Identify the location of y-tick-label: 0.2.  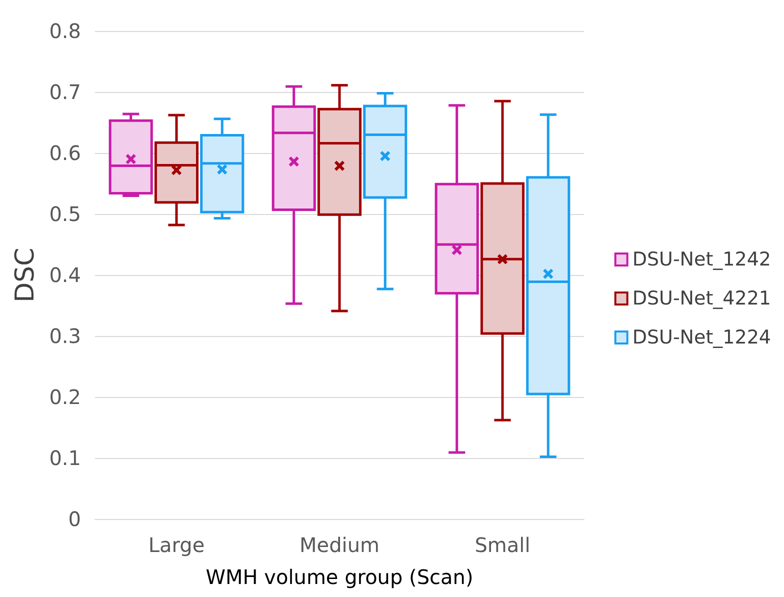
(65, 397).